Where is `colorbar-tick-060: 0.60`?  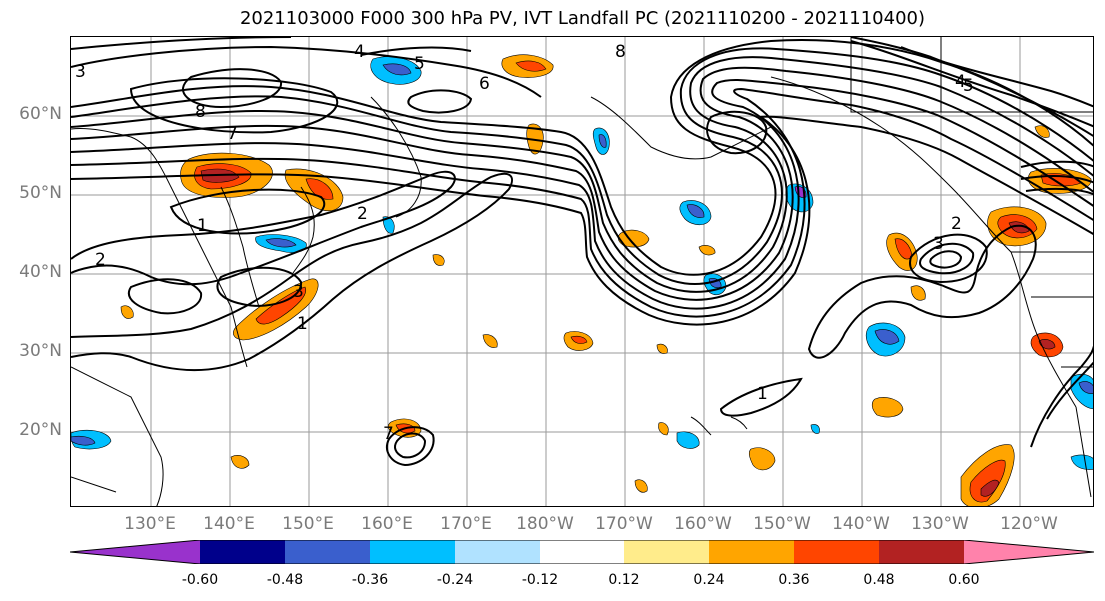
colorbar-tick-060: 0.60 is located at coordinates (964, 580).